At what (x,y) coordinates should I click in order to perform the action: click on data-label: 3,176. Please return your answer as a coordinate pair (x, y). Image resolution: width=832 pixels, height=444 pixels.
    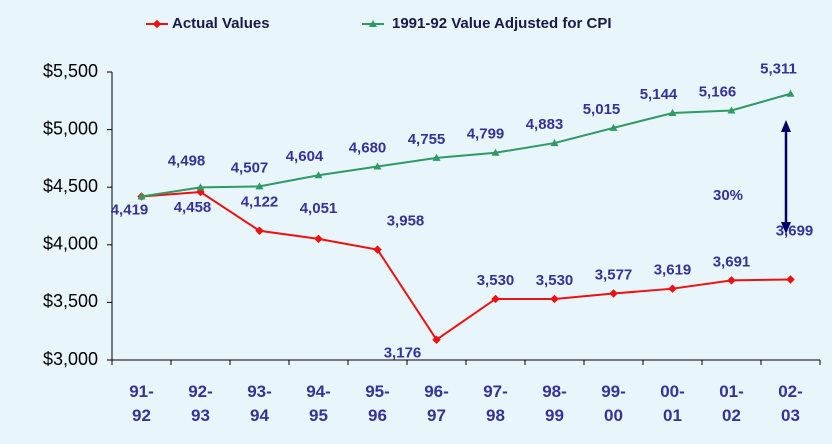
    Looking at the image, I should click on (403, 353).